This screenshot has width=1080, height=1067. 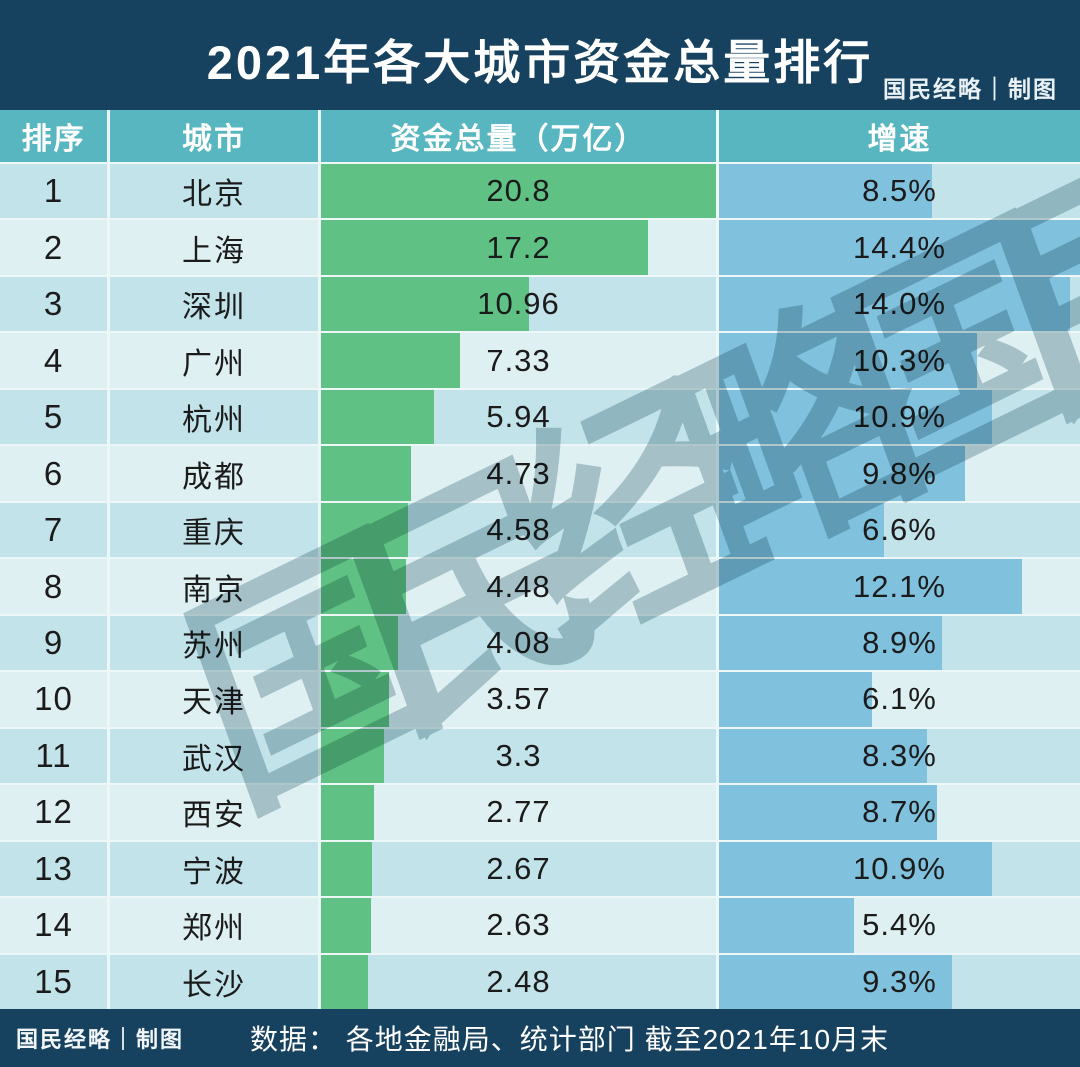 What do you see at coordinates (53, 925) in the screenshot?
I see `rank-value: 14` at bounding box center [53, 925].